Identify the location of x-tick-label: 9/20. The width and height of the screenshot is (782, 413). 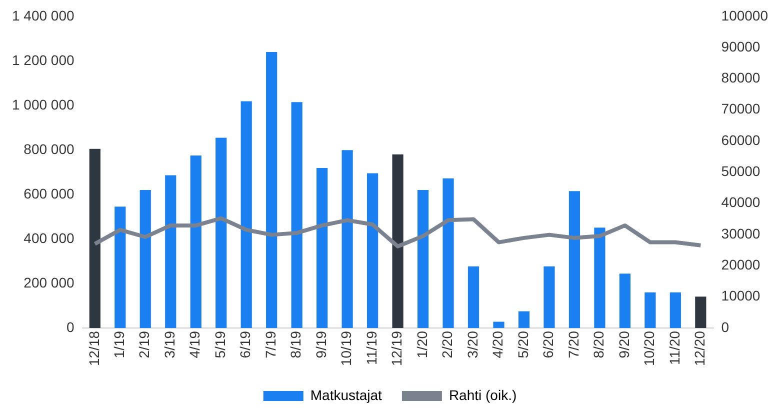
(624, 344).